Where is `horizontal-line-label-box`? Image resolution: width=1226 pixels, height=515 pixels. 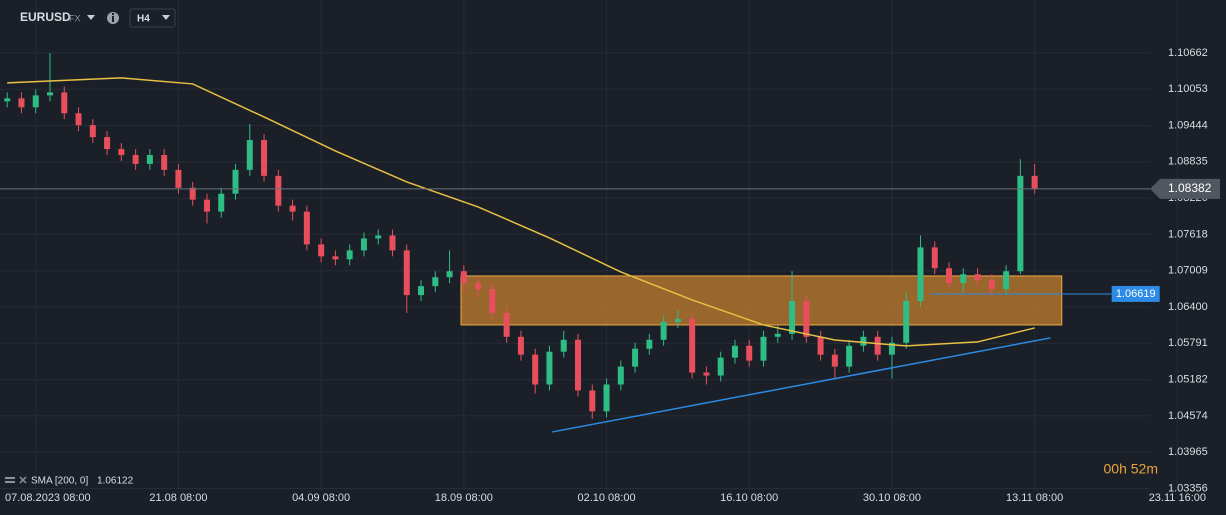
horizontal-line-label-box is located at coordinates (1135, 293).